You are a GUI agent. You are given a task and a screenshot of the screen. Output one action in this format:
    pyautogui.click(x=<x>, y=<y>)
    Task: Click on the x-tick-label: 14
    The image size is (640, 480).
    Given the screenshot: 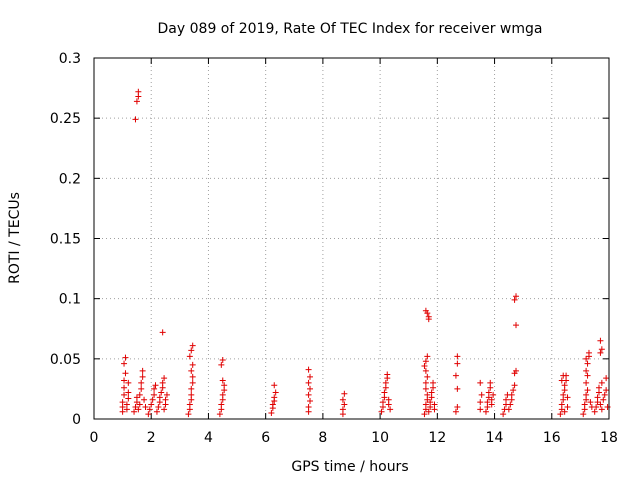 What is the action you would take?
    pyautogui.click(x=495, y=438)
    